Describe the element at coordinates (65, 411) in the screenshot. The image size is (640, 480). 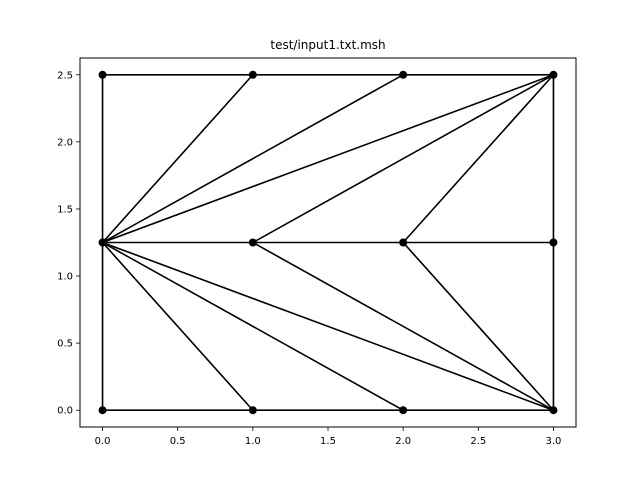
I see `y-tick-label: 0.0` at that location.